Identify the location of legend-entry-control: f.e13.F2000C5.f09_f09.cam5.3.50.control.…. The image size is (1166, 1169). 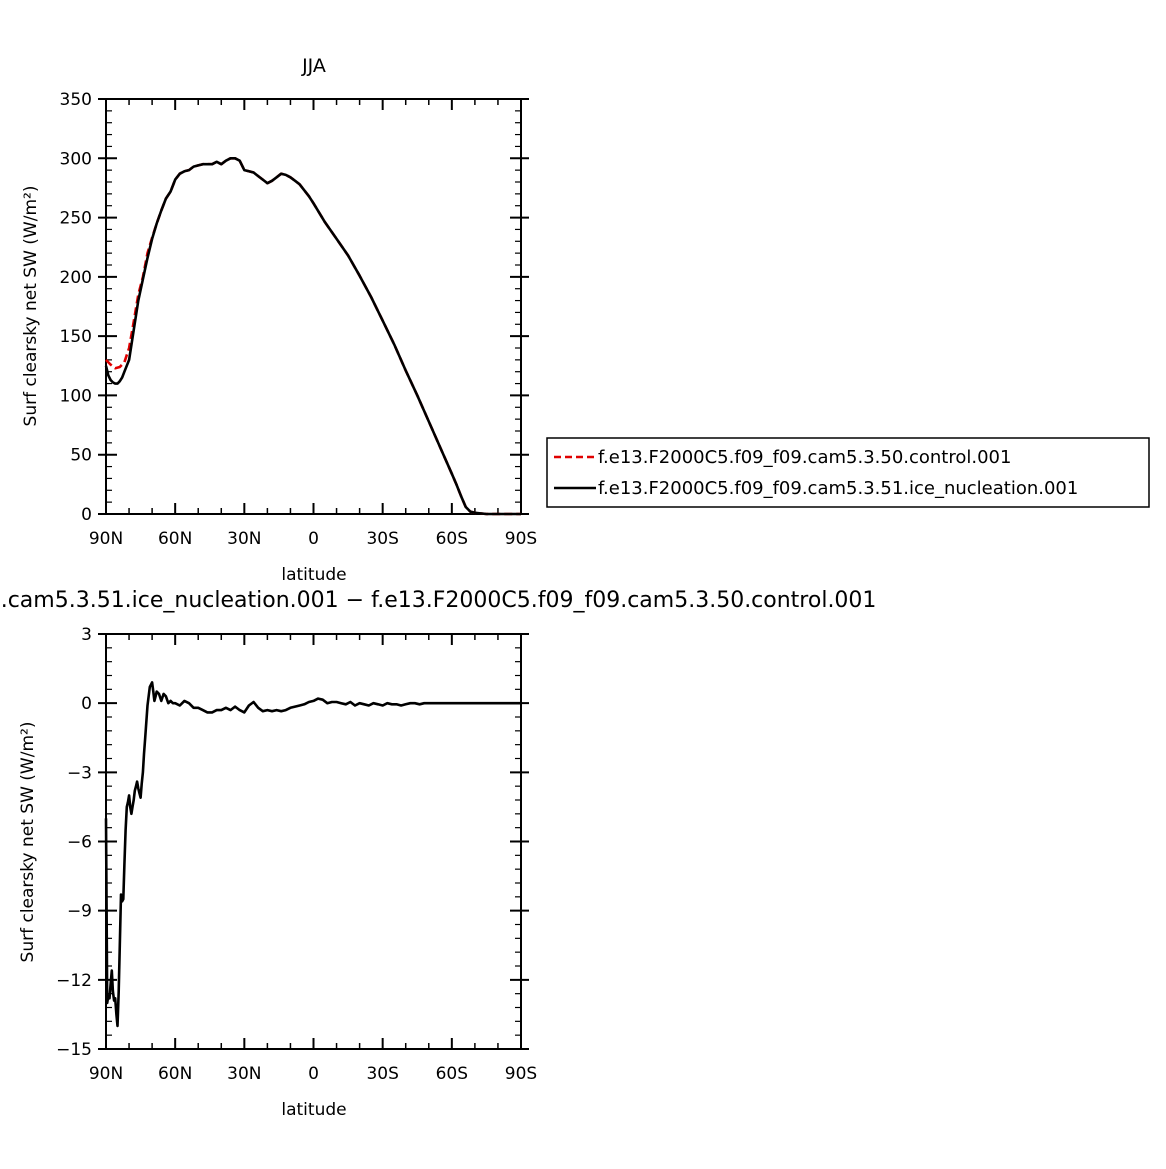
(804, 457).